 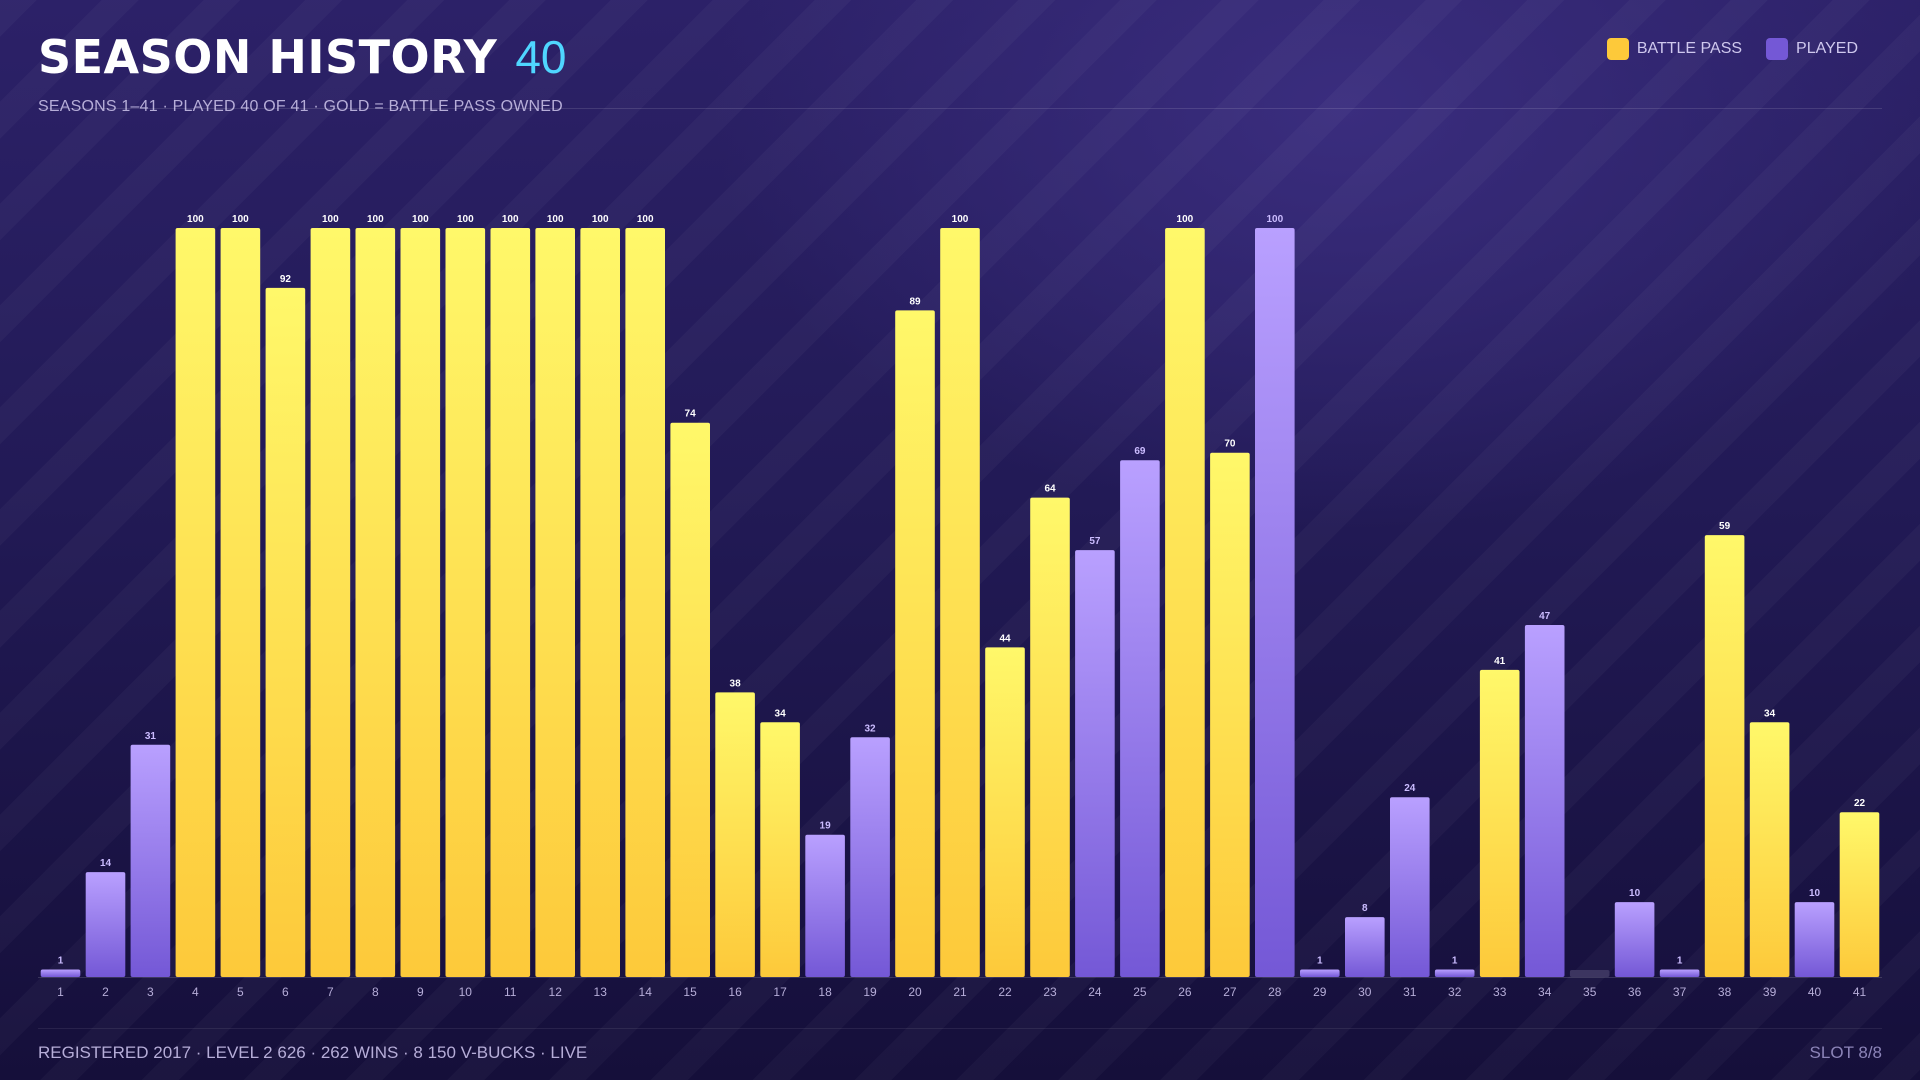 I want to click on tick-label-season-9: 9, so click(x=420, y=992).